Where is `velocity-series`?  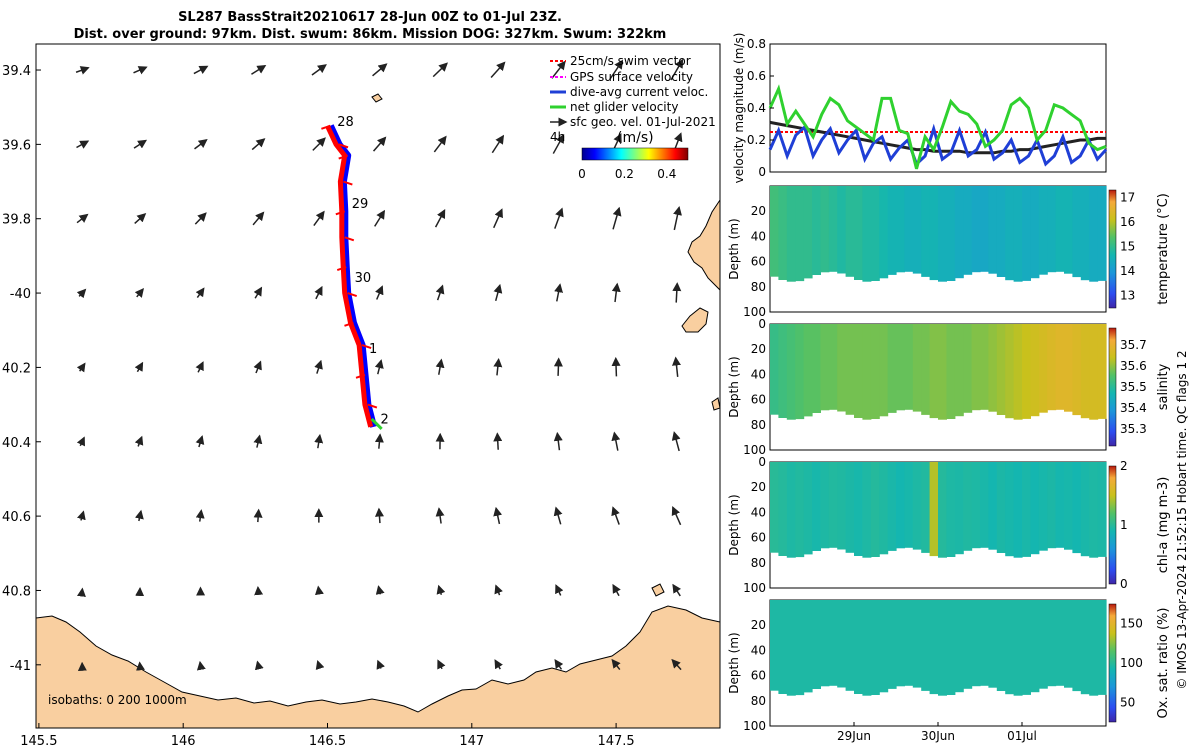
velocity-series is located at coordinates (938, 127).